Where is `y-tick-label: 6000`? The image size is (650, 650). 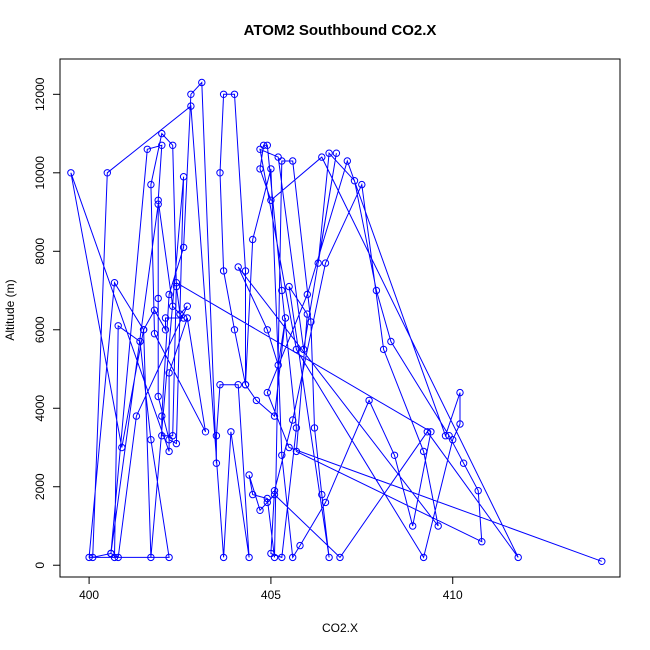 y-tick-label: 6000 is located at coordinates (40, 329).